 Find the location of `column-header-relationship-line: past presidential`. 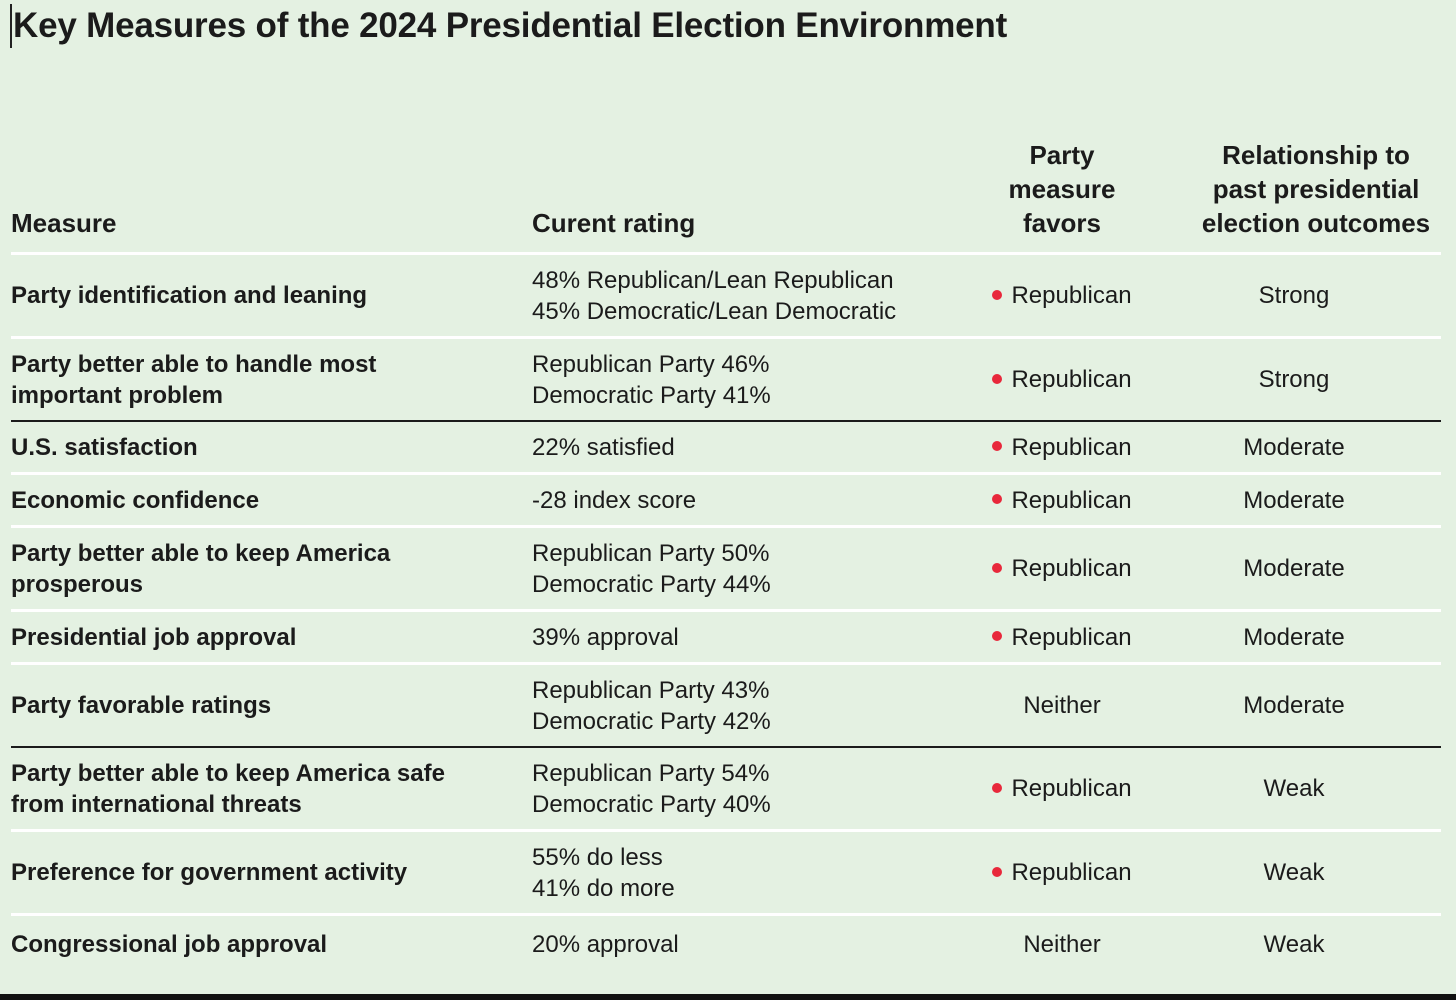

column-header-relationship-line: past presidential is located at coordinates (1316, 189).